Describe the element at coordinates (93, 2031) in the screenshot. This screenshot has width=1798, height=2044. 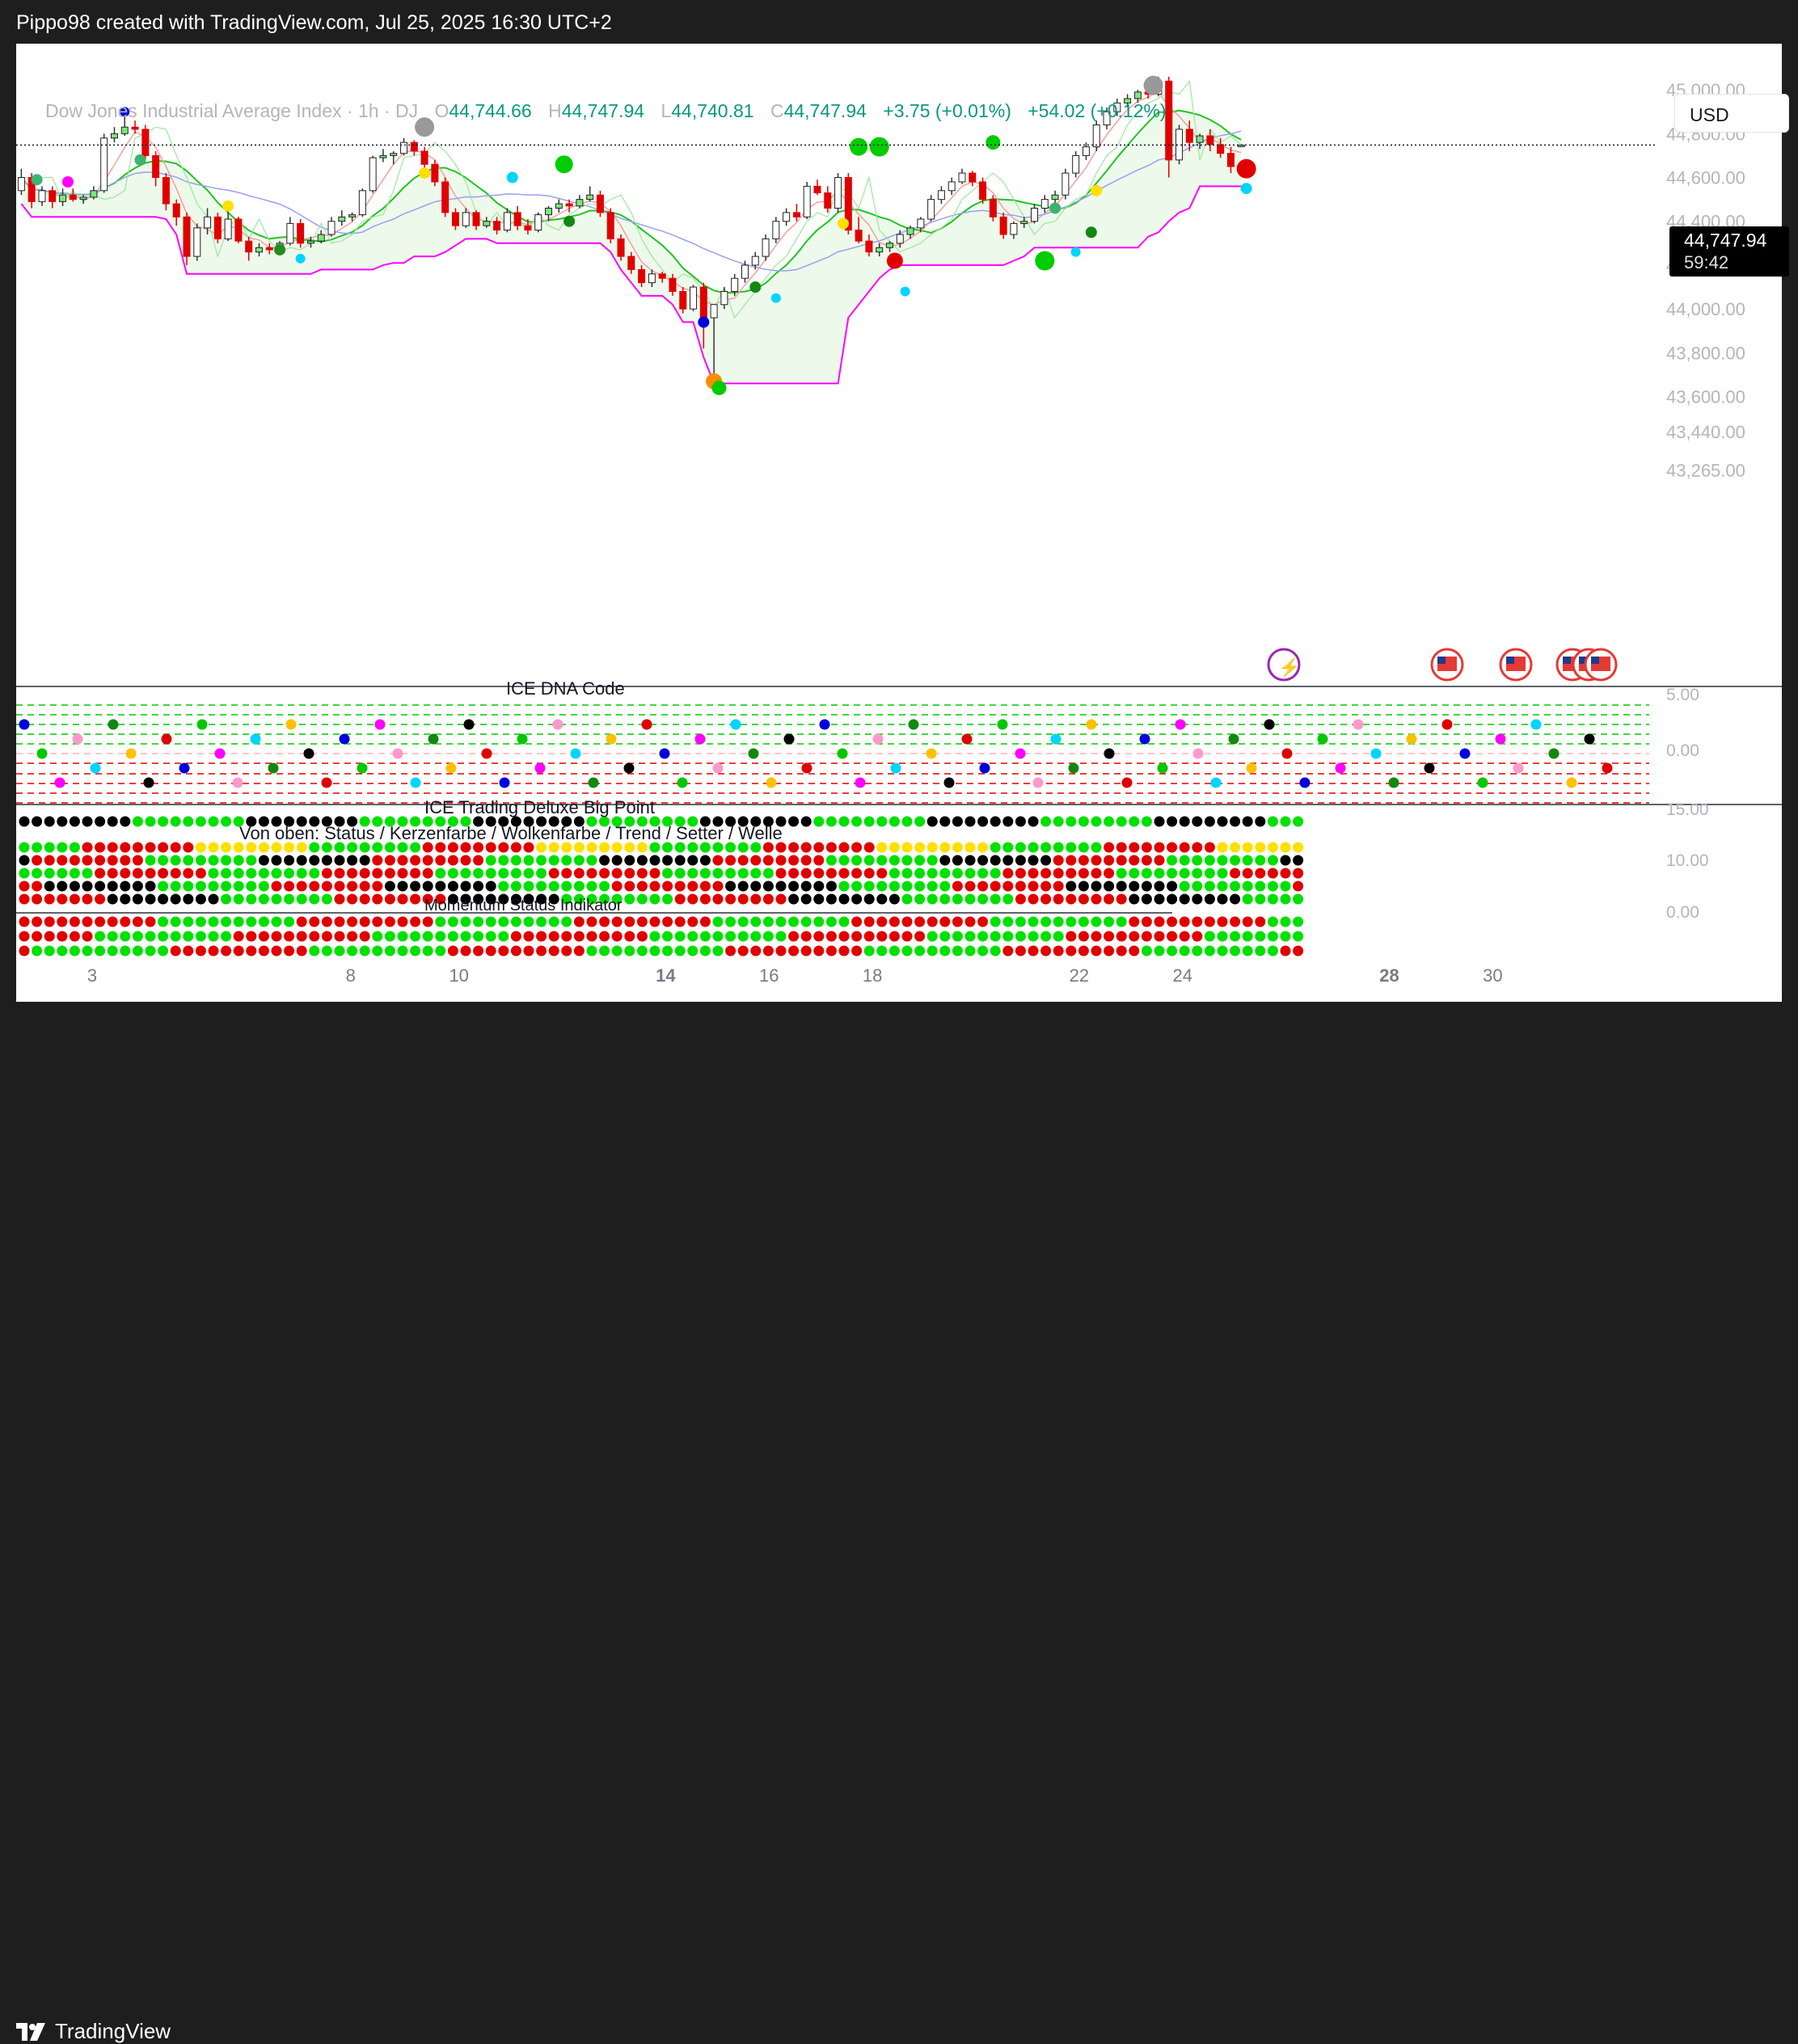
I see `tradingview-brand: TradingView` at that location.